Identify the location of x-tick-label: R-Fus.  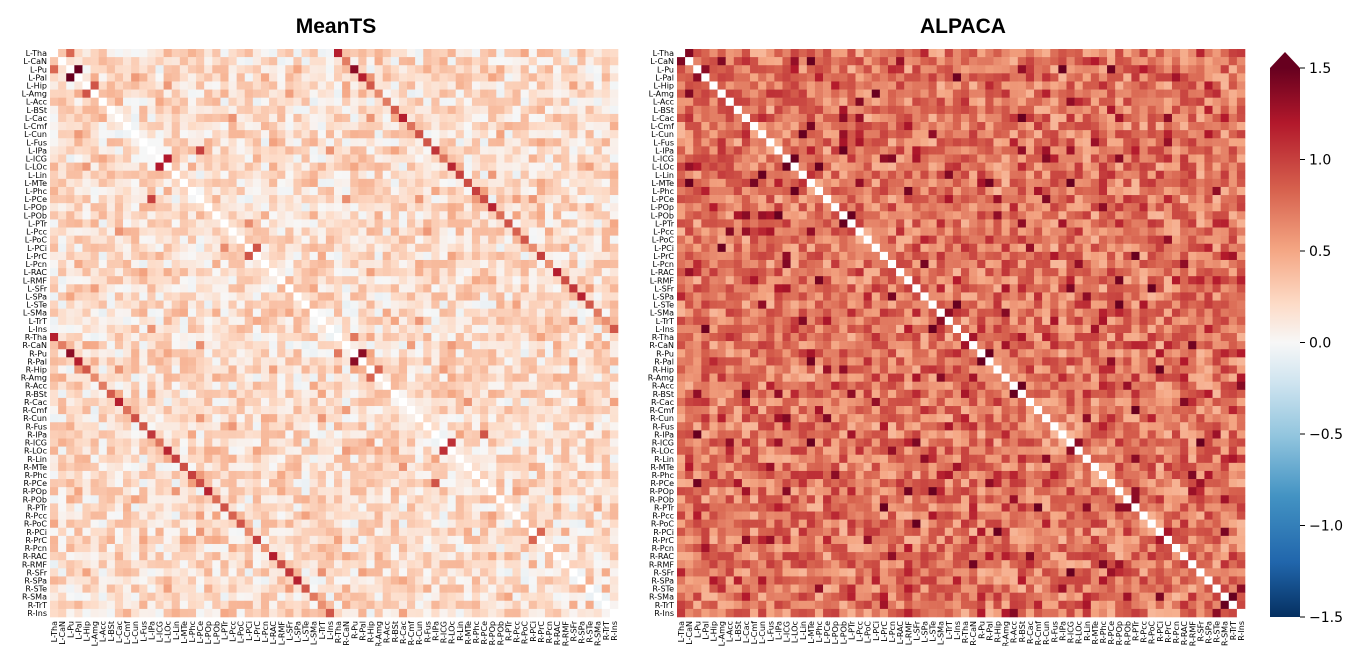
(427, 632).